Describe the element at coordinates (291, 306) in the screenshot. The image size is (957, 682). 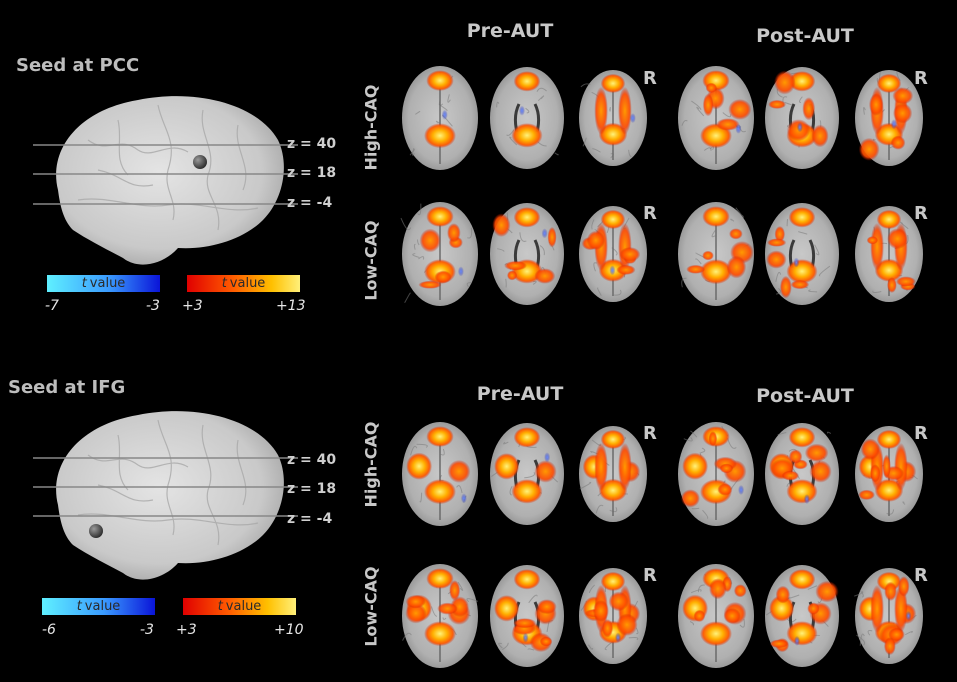
I see `colorbar-tick-pos-max: +13` at that location.